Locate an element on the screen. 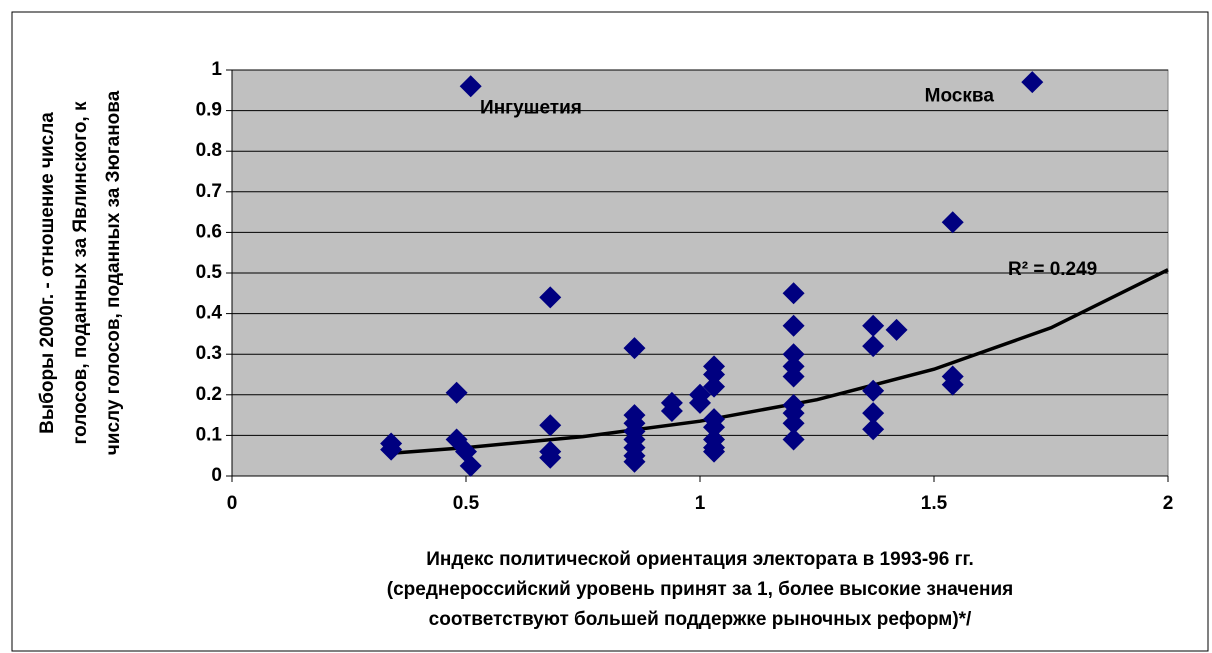  y-axis-title: числу голосов, поданных за Зюганова is located at coordinates (113, 272).